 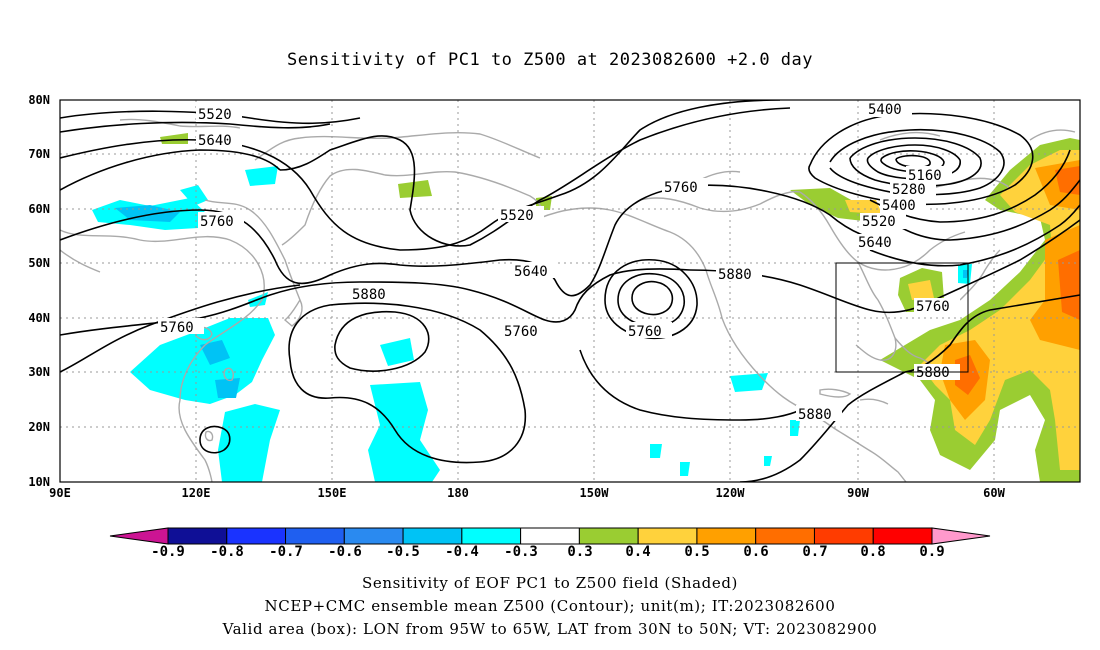 What do you see at coordinates (39, 154) in the screenshot?
I see `lat-label: 70N` at bounding box center [39, 154].